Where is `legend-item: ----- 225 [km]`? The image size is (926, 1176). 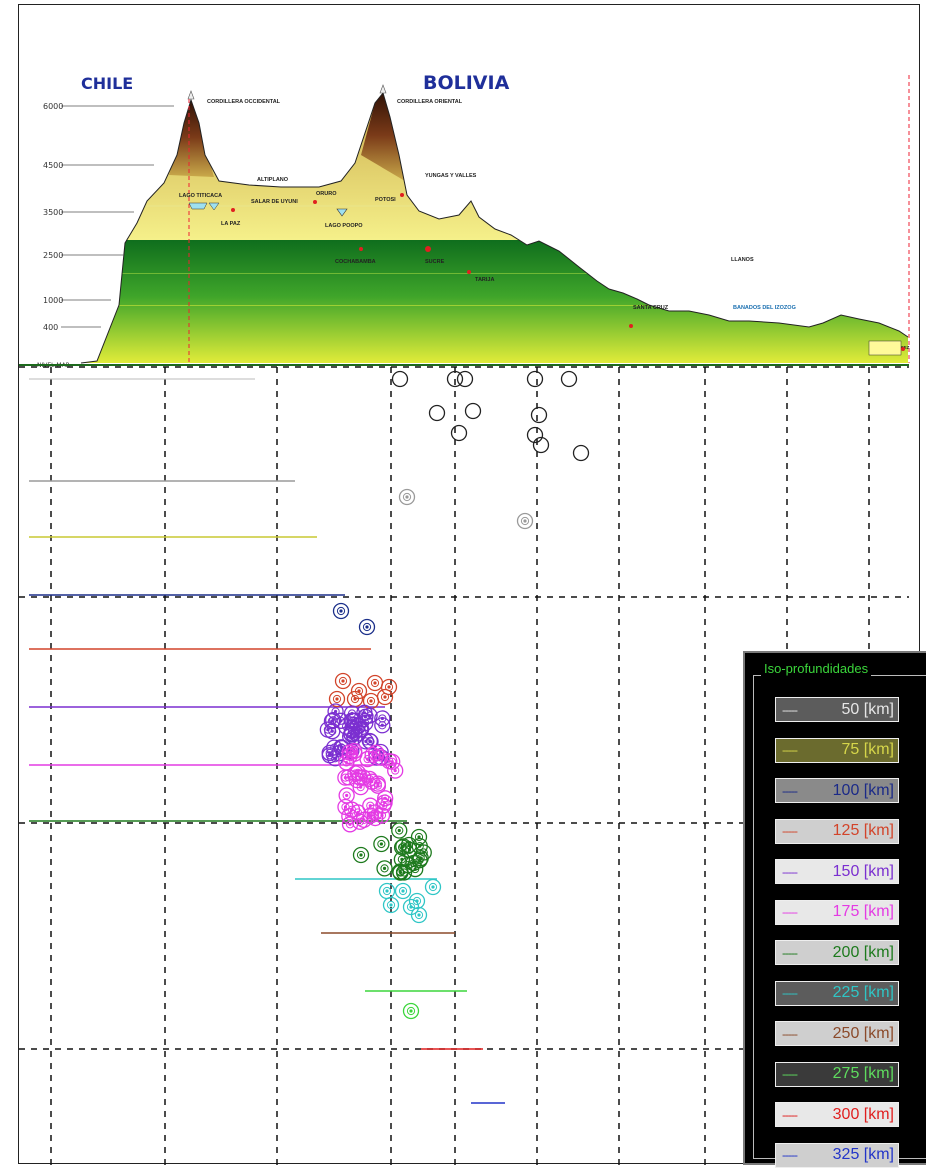
legend-item: ----- 225 [km] is located at coordinates (837, 993).